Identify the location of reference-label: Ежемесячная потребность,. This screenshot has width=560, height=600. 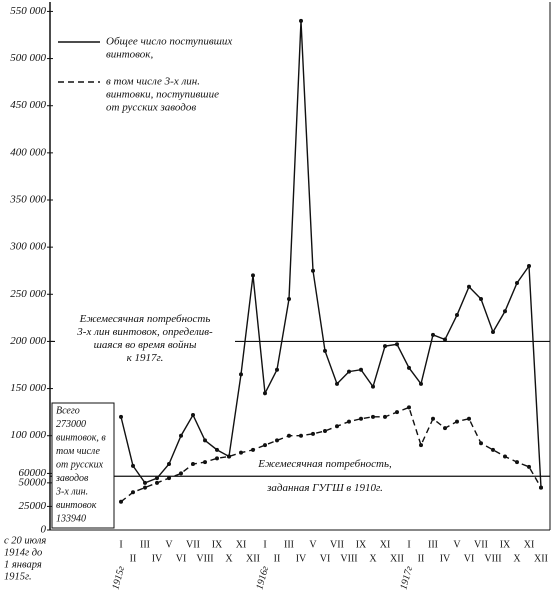
(324, 464).